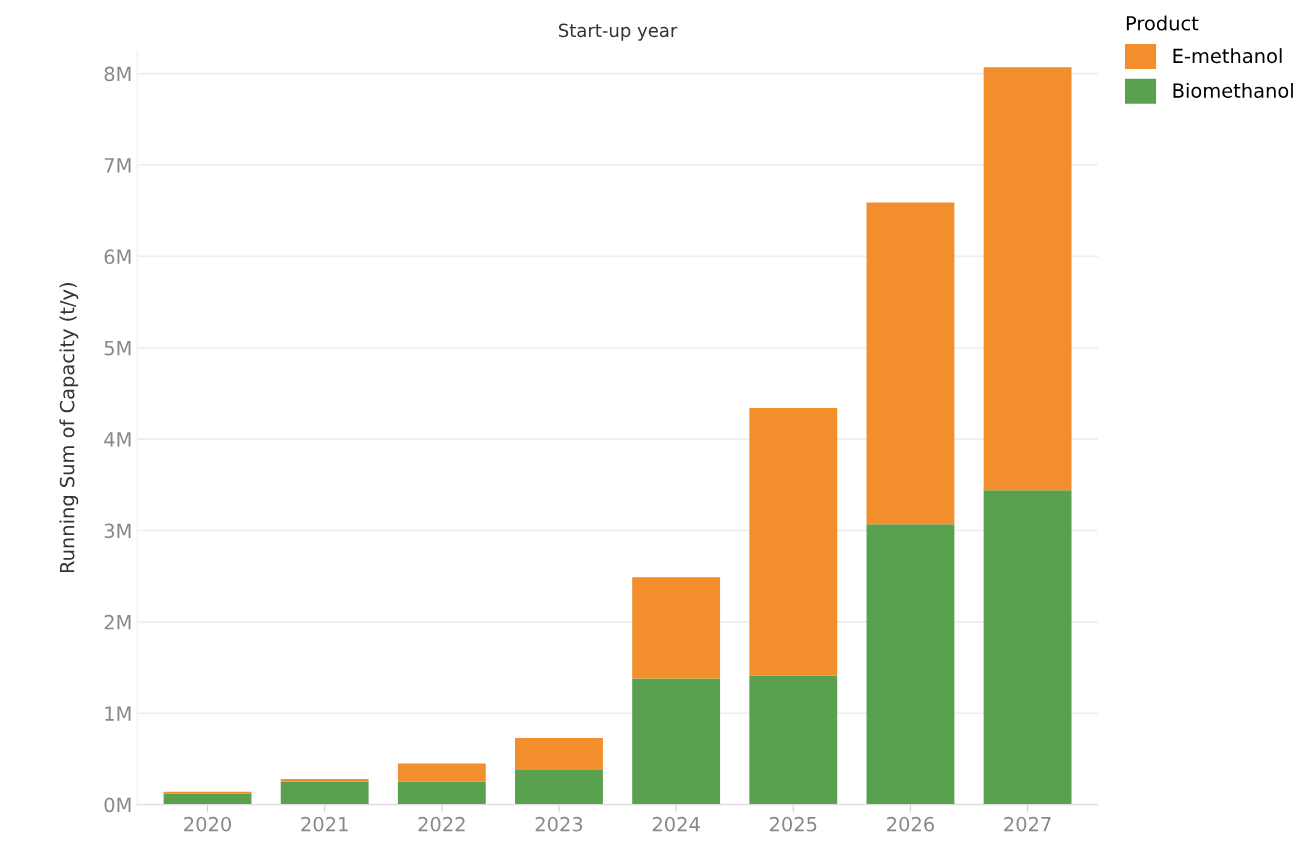 The height and width of the screenshot is (847, 1307). What do you see at coordinates (117, 439) in the screenshot?
I see `y-tick-label: 4M` at bounding box center [117, 439].